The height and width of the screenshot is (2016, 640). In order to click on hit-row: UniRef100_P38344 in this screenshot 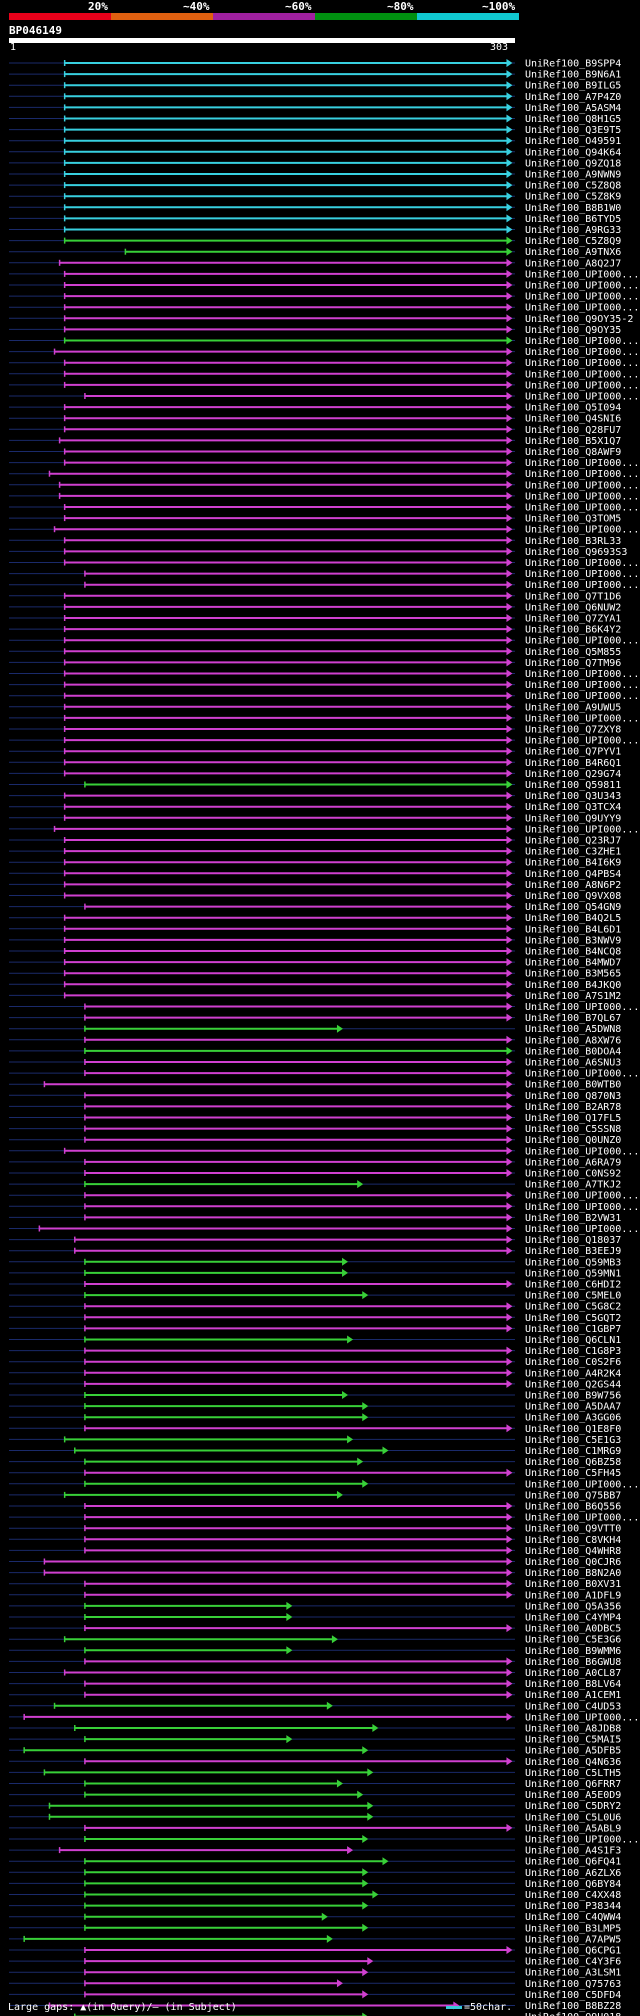, I will do `click(315, 1906)`.